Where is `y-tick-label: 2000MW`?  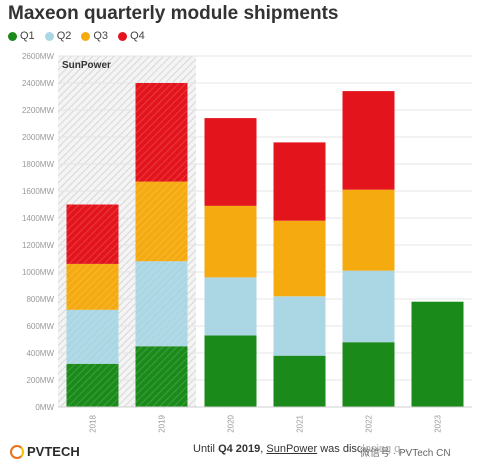
y-tick-label: 2000MW is located at coordinates (38, 137).